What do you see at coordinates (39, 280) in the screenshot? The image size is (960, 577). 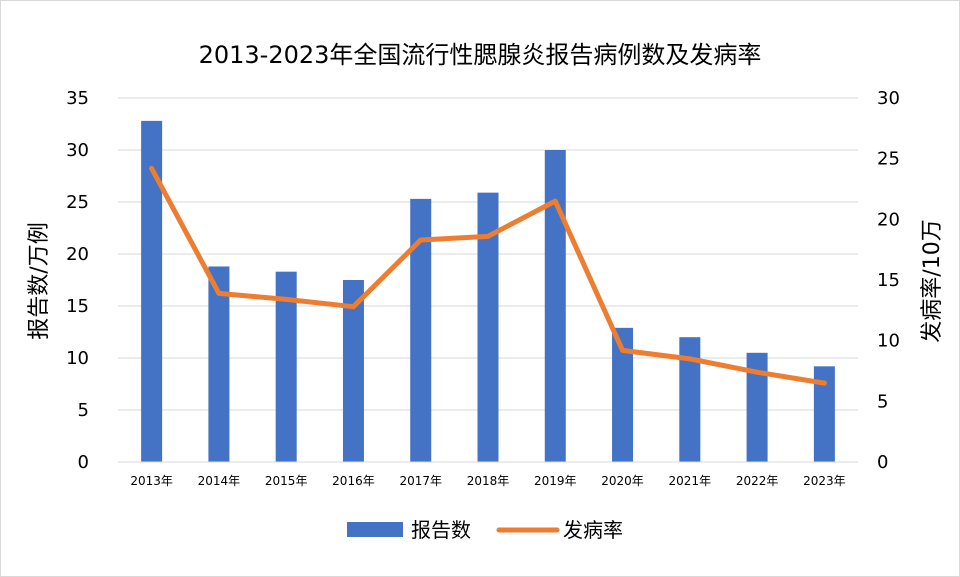 I see `y-axis-left-title: 报告数/万例` at bounding box center [39, 280].